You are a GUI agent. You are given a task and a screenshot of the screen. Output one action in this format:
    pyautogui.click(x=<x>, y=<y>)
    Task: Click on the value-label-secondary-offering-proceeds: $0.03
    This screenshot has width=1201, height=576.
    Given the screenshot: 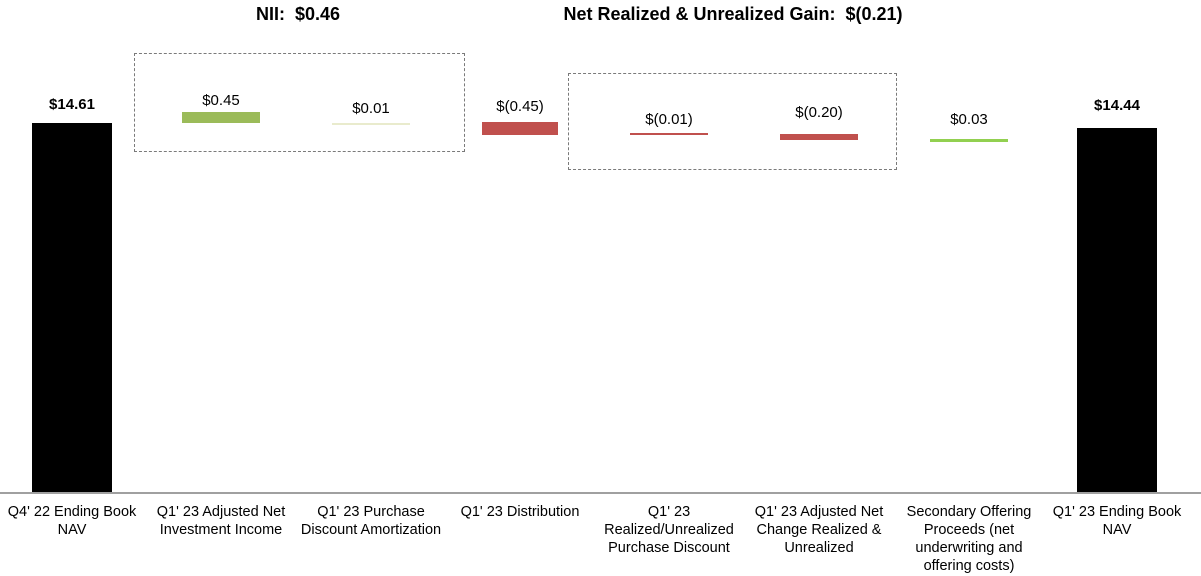 What is the action you would take?
    pyautogui.click(x=969, y=119)
    